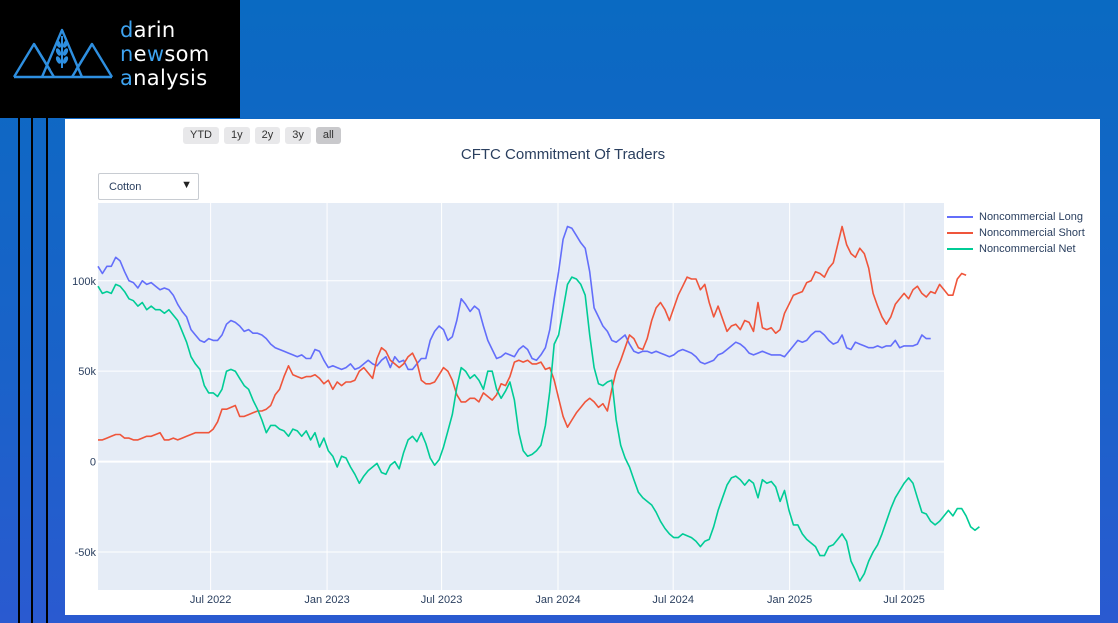  I want to click on brand-letter: d, so click(127, 30).